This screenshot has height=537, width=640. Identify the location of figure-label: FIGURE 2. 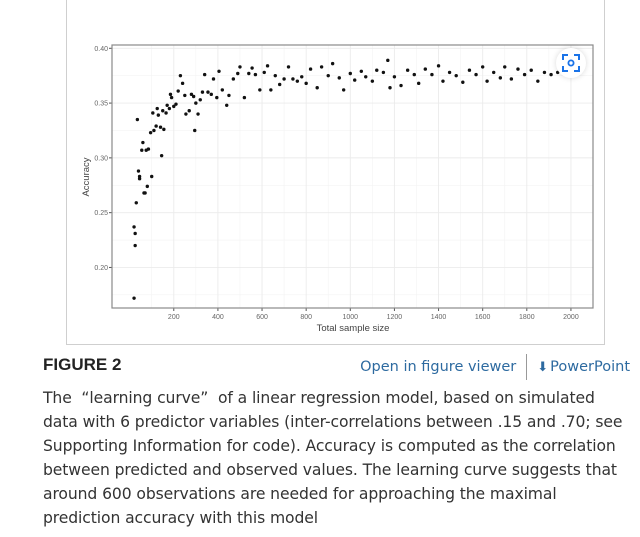
(82, 364).